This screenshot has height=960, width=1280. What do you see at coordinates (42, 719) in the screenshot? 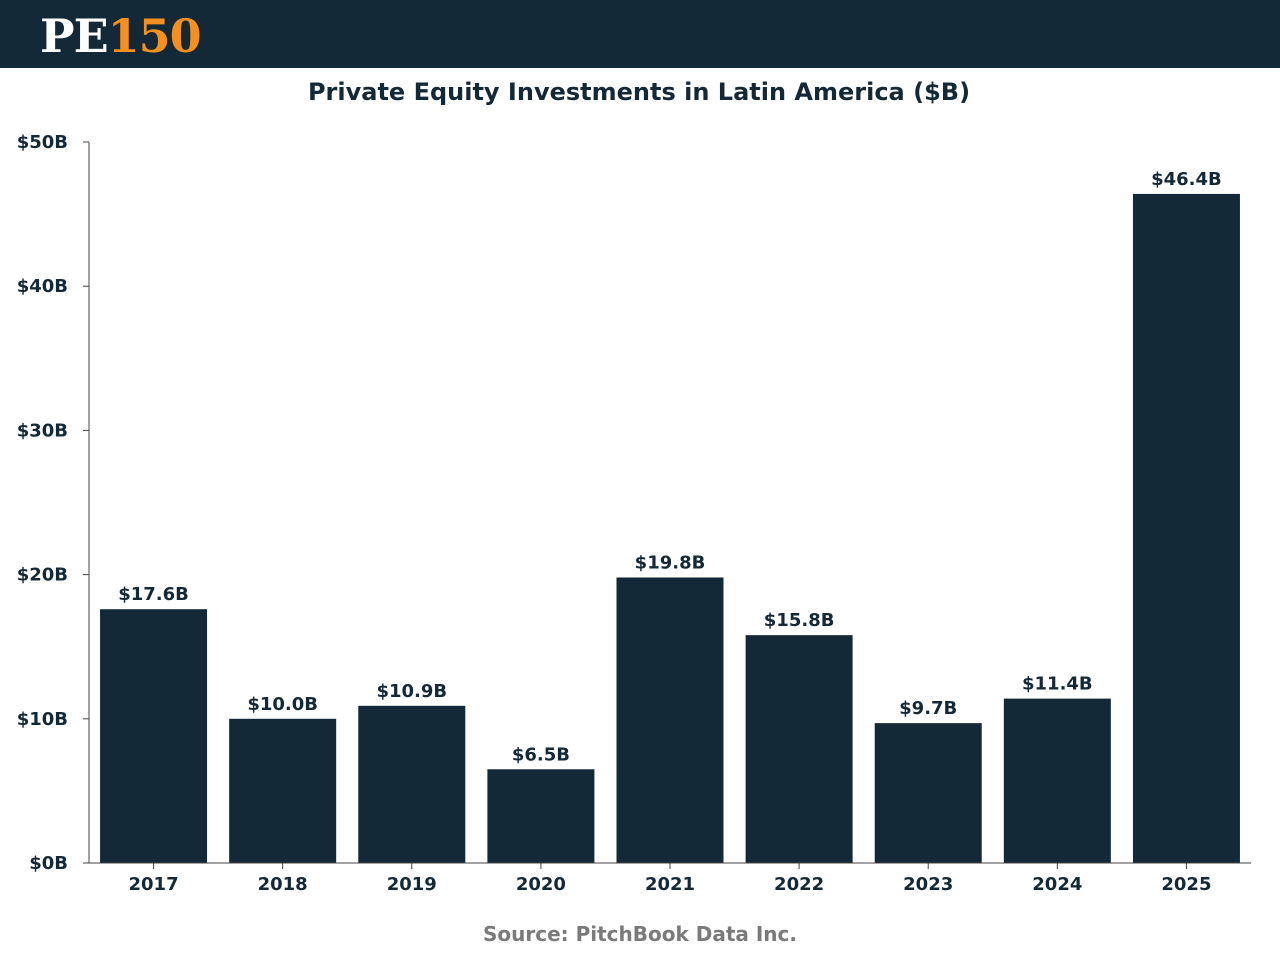
I see `y-tick-label: $10B` at bounding box center [42, 719].